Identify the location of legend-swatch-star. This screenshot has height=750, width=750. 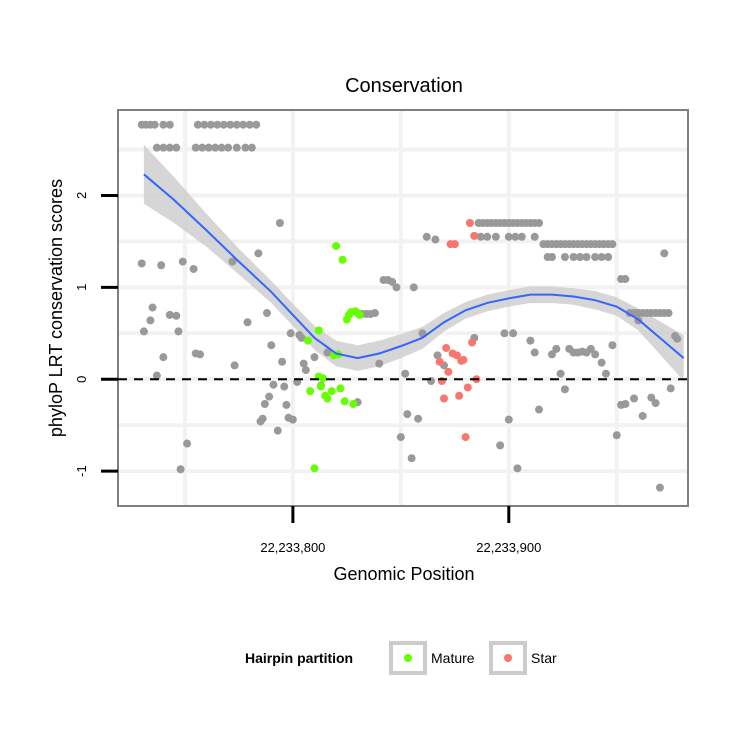
(508, 658).